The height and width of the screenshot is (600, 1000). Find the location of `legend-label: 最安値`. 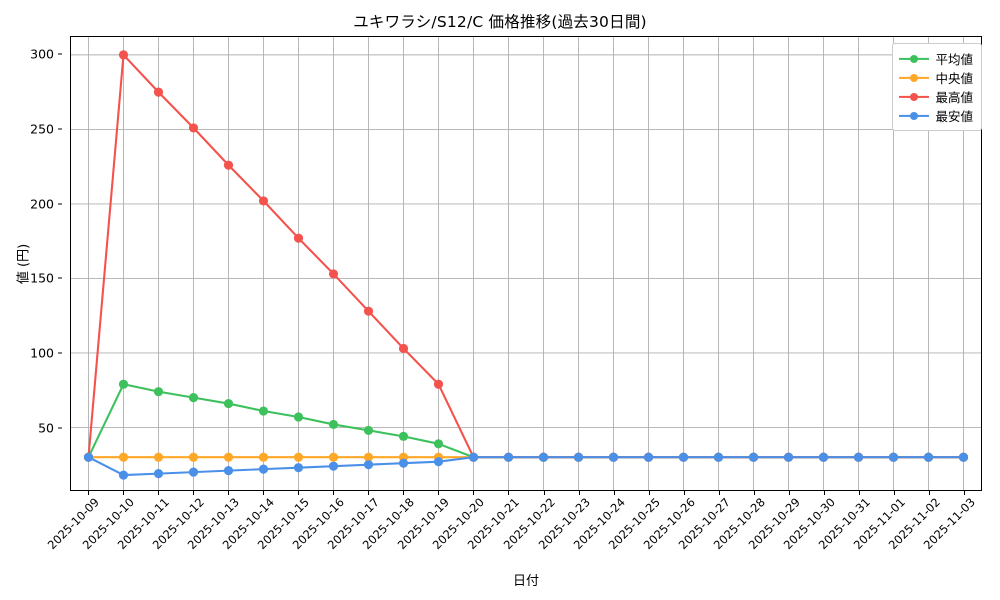

legend-label: 最安値 is located at coordinates (954, 116).